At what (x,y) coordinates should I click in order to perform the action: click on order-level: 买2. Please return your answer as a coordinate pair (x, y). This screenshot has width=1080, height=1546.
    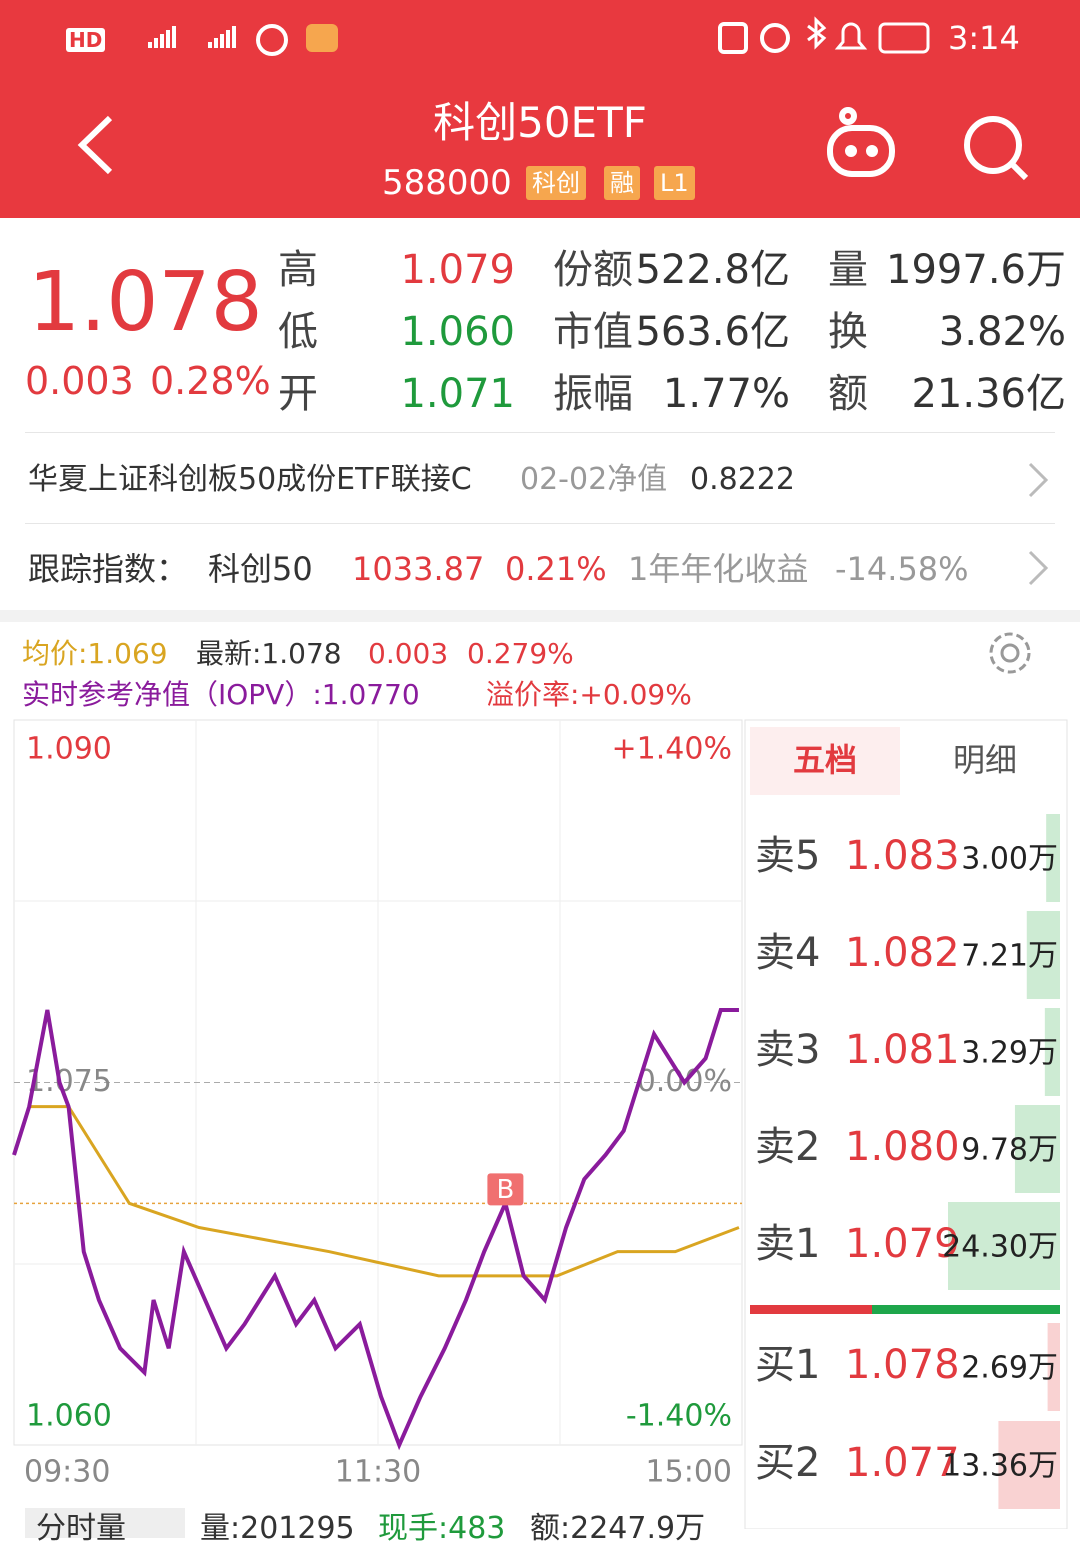
    Looking at the image, I should click on (787, 1463).